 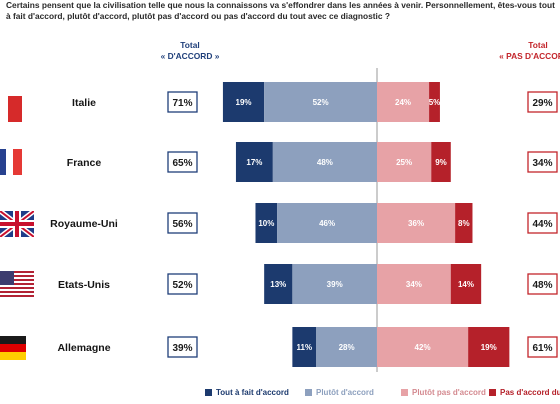 I want to click on france-flag-icon, so click(x=11, y=162).